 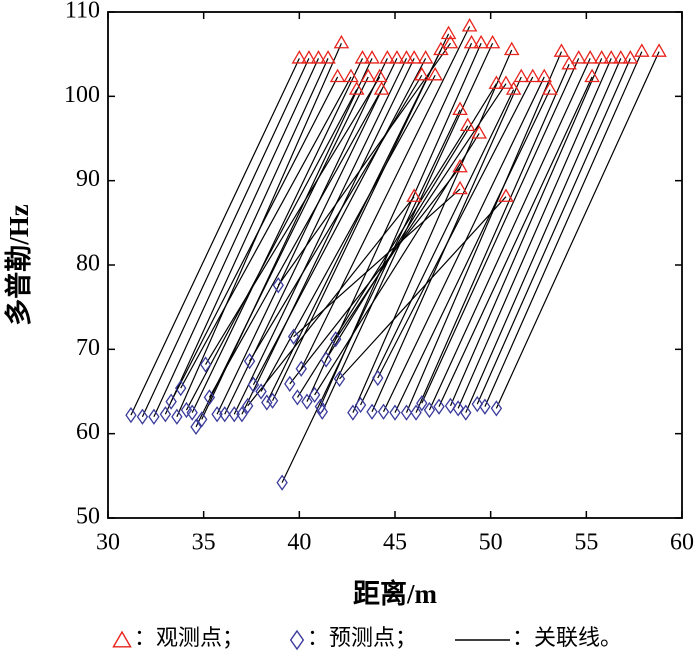 What do you see at coordinates (88, 517) in the screenshot?
I see `y-tick-label: 50` at bounding box center [88, 517].